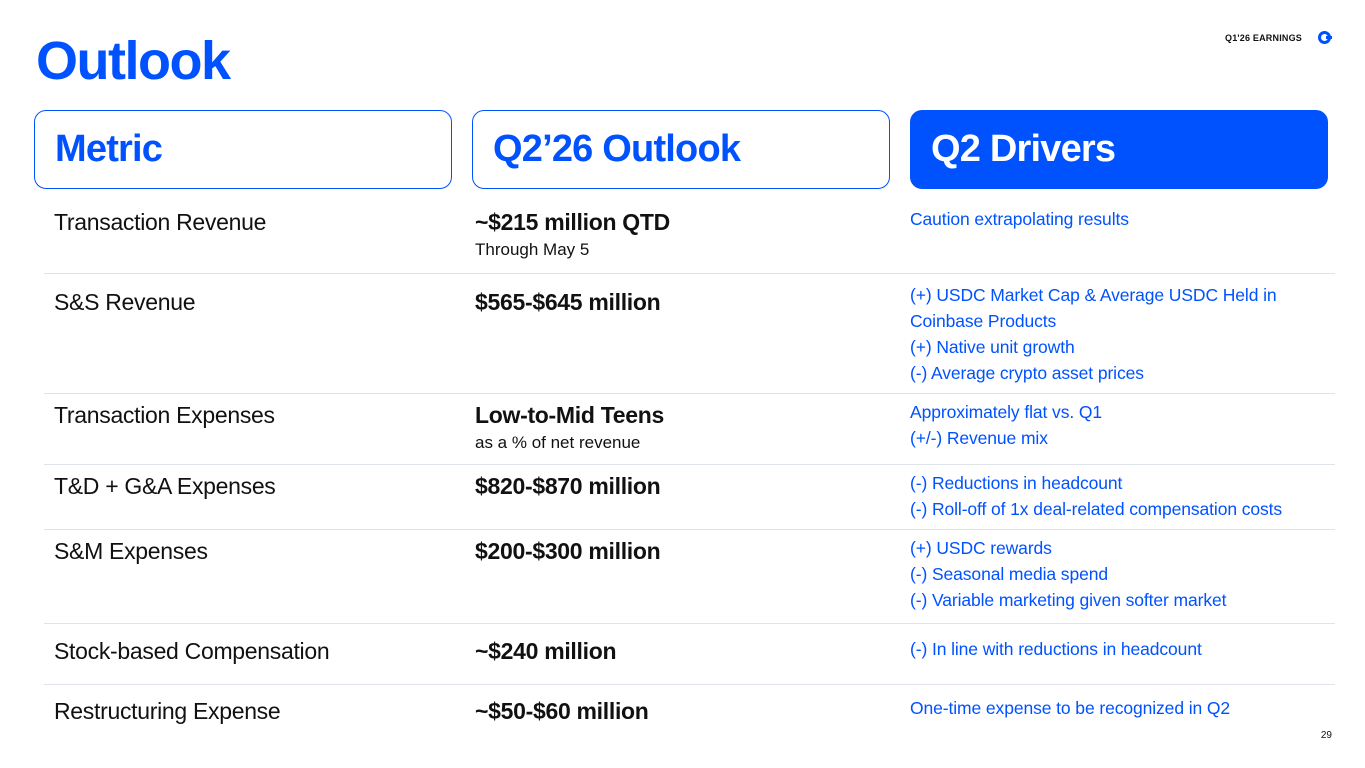  What do you see at coordinates (164, 415) in the screenshot?
I see `metric-cell: Transaction Expenses` at bounding box center [164, 415].